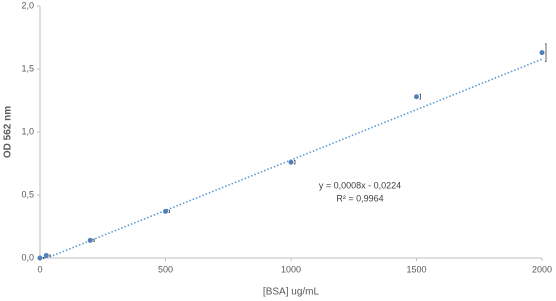 This screenshot has width=556, height=301. Describe the element at coordinates (27, 68) in the screenshot. I see `y-tick-label: 1,5` at that location.